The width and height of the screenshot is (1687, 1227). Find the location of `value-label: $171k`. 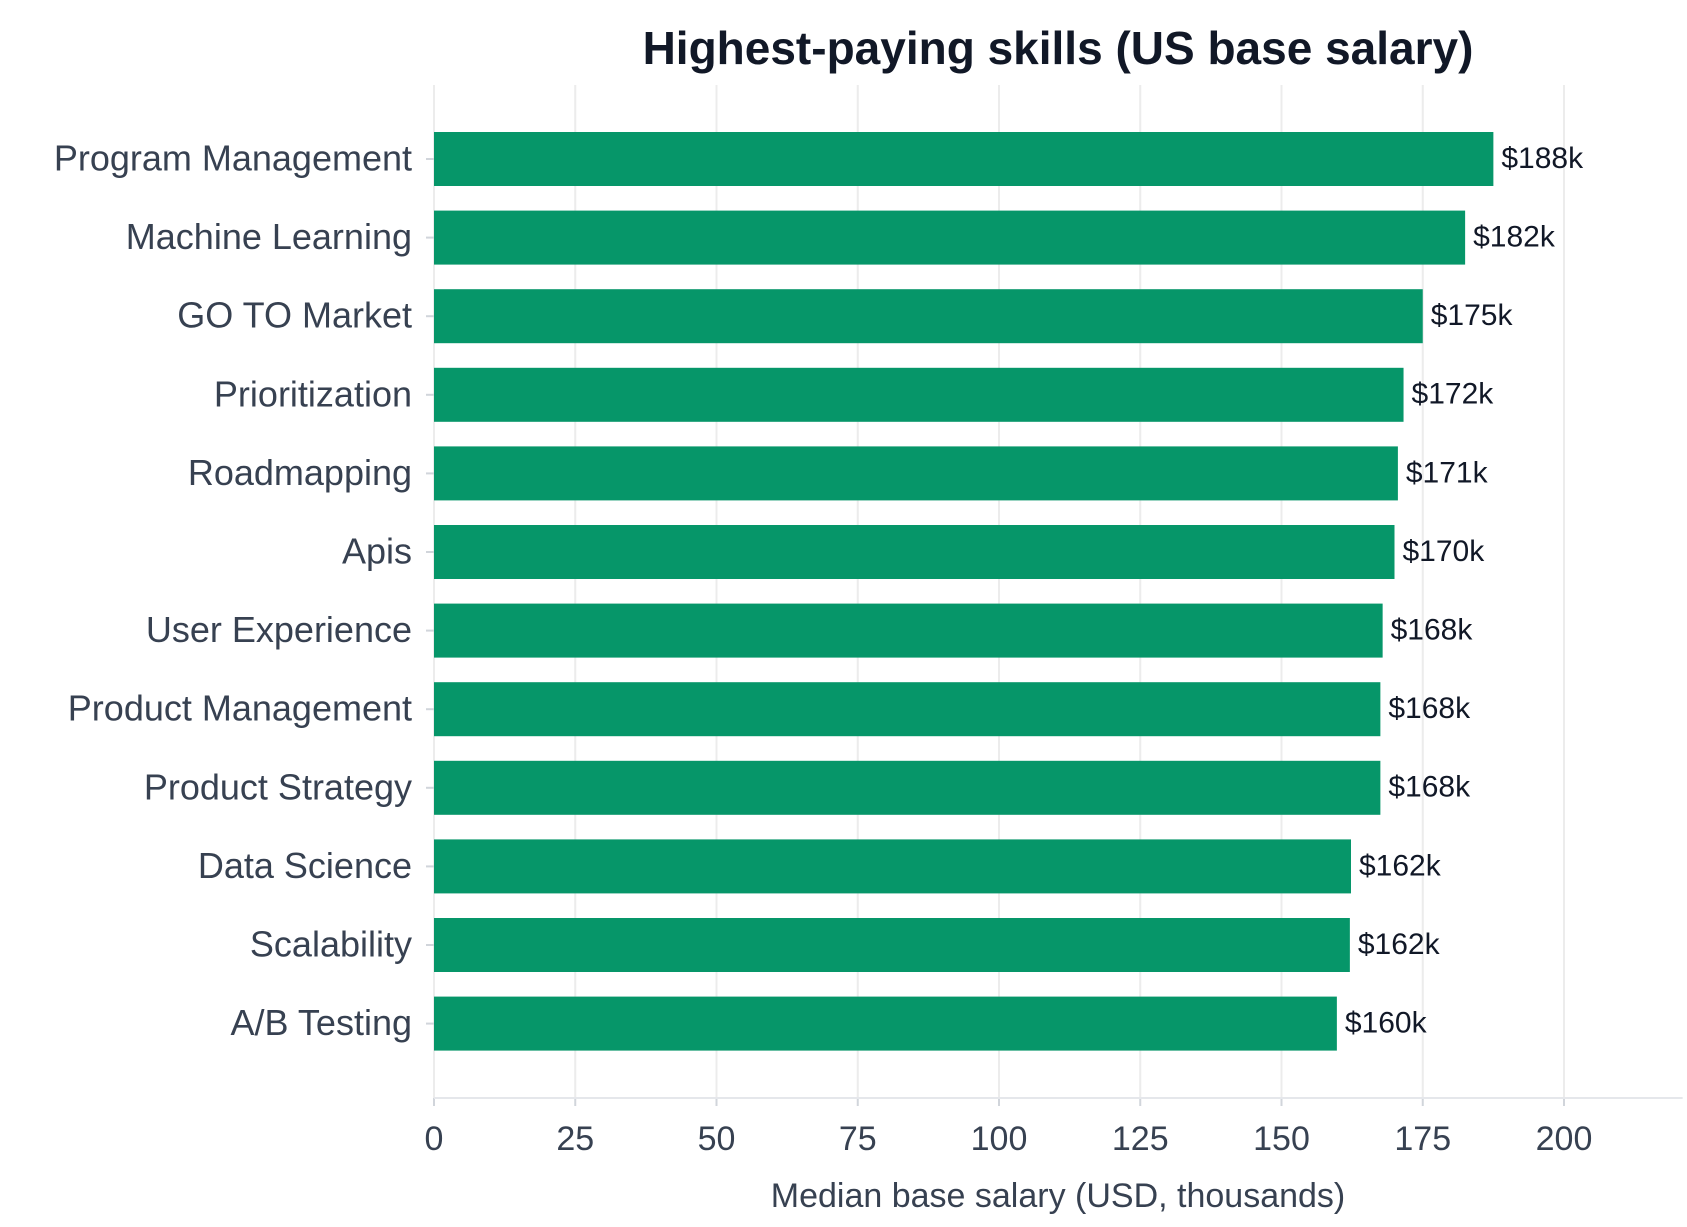

value-label: $171k is located at coordinates (1447, 472).